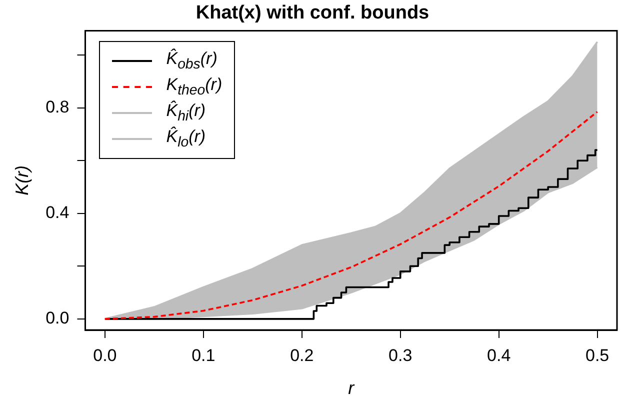  Describe the element at coordinates (186, 138) in the screenshot. I see `legend-label: K̂$_{lo}$(r)` at that location.